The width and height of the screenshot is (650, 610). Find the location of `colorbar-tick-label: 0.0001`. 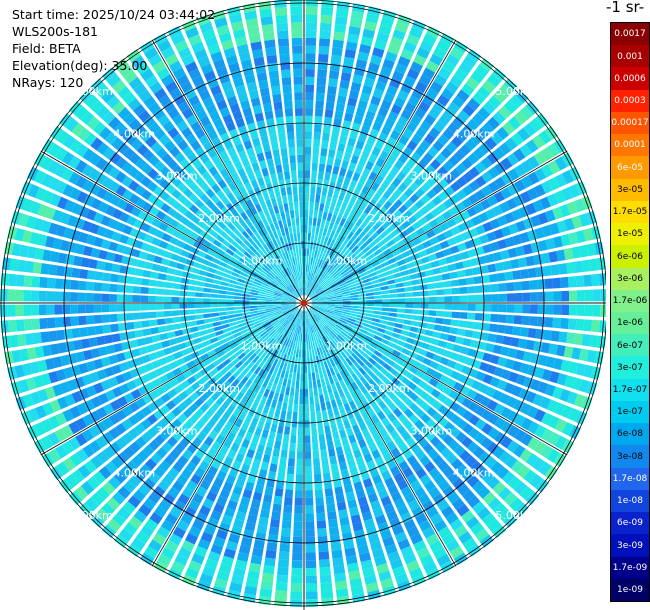

colorbar-tick-label: 0.0001 is located at coordinates (630, 145).